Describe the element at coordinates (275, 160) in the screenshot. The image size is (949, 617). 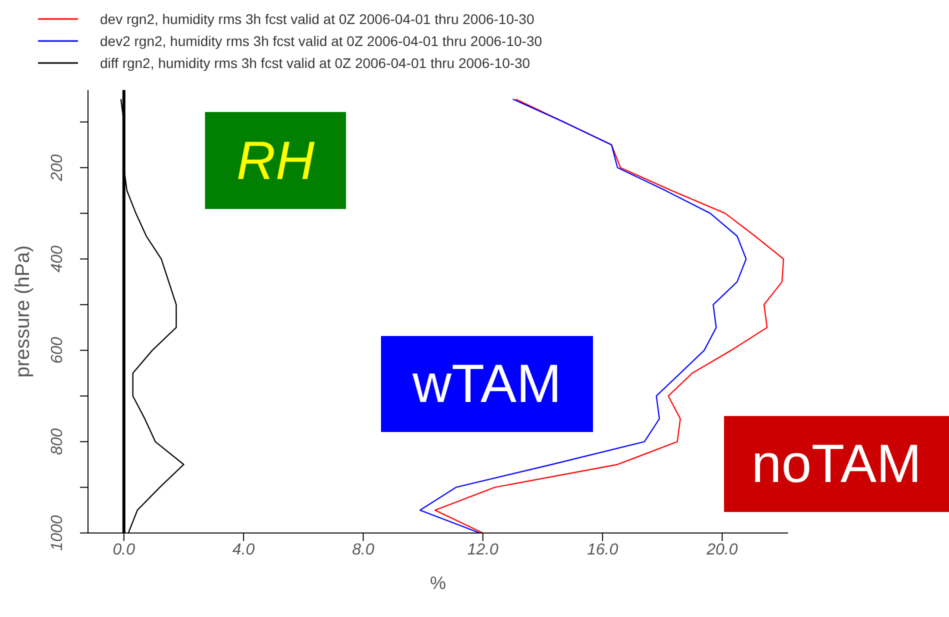
I see `annotation: RH` at that location.